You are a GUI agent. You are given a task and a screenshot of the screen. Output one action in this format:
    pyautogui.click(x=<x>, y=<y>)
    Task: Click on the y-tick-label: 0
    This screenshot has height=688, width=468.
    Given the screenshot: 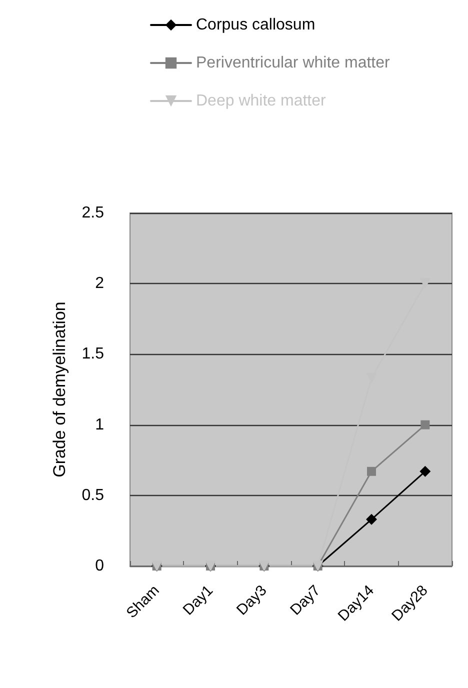 What is the action you would take?
    pyautogui.click(x=99, y=566)
    